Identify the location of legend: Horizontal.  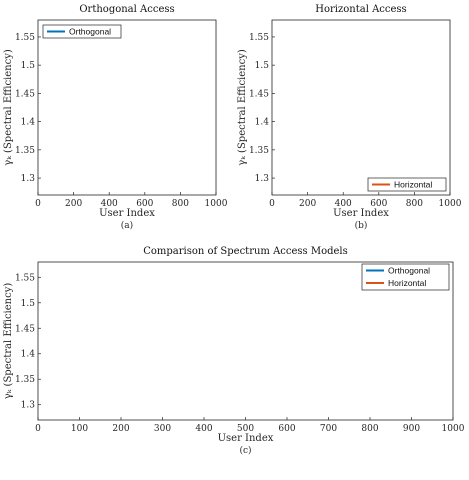
(407, 184).